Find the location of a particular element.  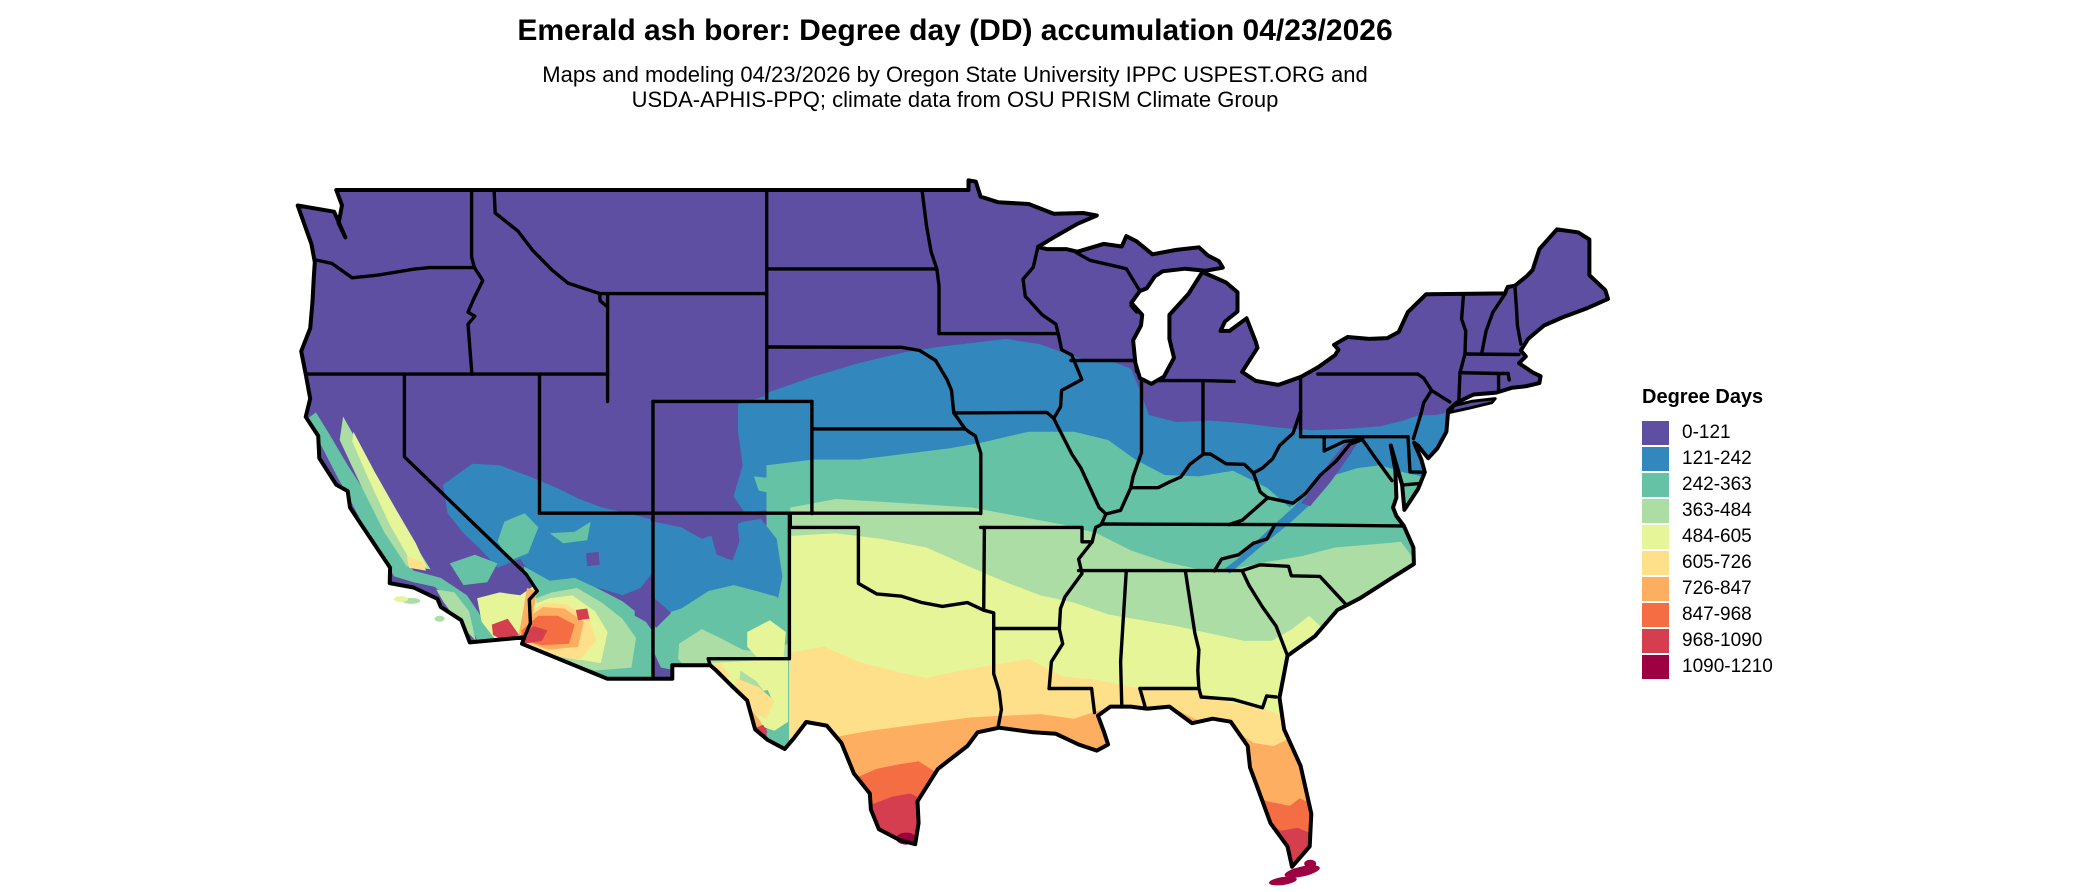

region-red-imperial-valley is located at coordinates (505, 629).